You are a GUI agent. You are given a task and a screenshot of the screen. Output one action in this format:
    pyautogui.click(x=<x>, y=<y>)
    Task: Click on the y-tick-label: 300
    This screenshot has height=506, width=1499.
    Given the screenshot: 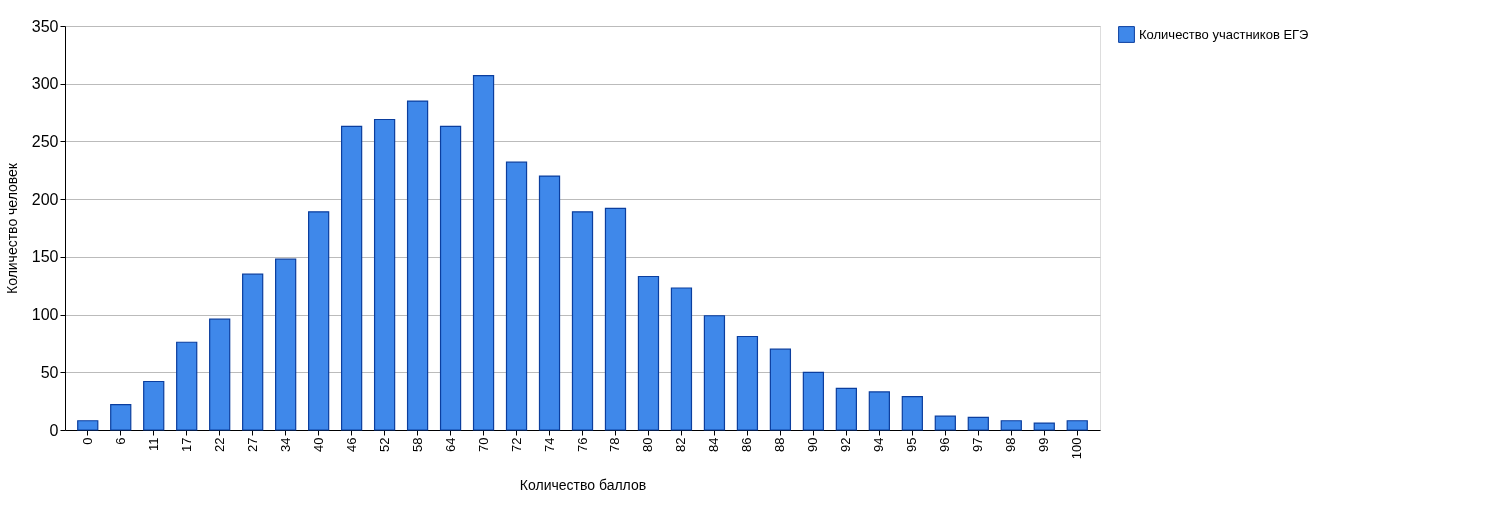 What is the action you would take?
    pyautogui.click(x=45, y=84)
    